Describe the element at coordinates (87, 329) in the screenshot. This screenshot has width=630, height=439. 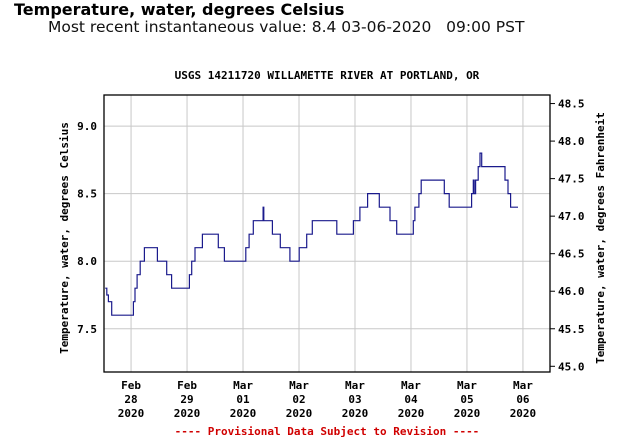
I see `y-tick-label: 7.5` at that location.